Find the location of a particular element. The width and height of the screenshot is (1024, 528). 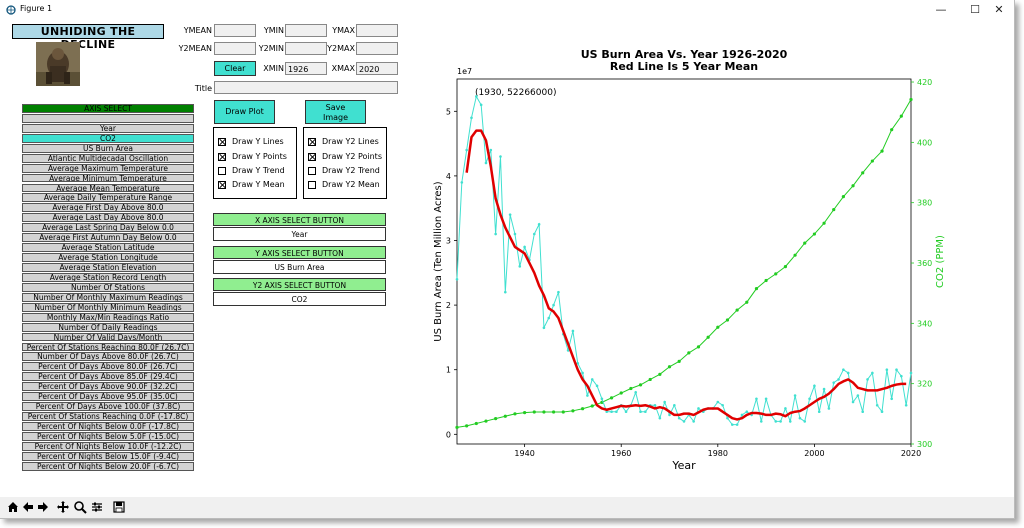

draw-plot-button: Draw Plot is located at coordinates (244, 112).